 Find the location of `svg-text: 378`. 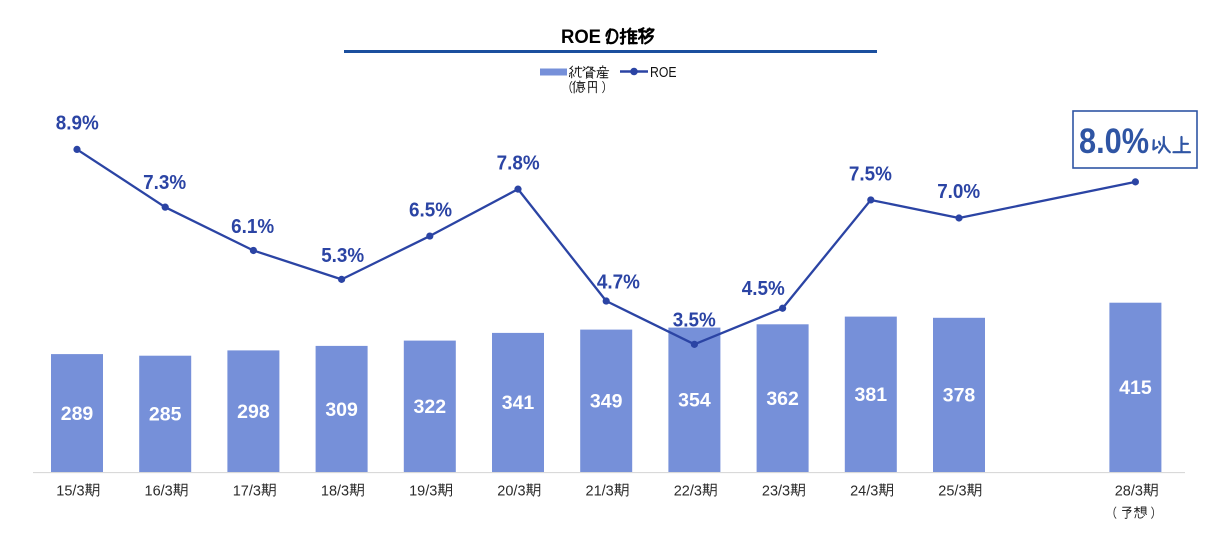

svg-text: 378 is located at coordinates (959, 396).